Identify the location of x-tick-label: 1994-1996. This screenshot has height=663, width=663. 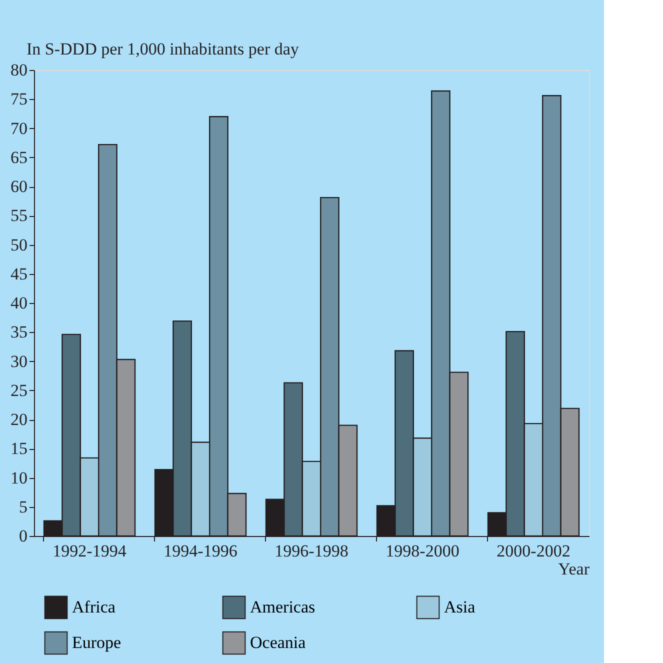
(201, 551).